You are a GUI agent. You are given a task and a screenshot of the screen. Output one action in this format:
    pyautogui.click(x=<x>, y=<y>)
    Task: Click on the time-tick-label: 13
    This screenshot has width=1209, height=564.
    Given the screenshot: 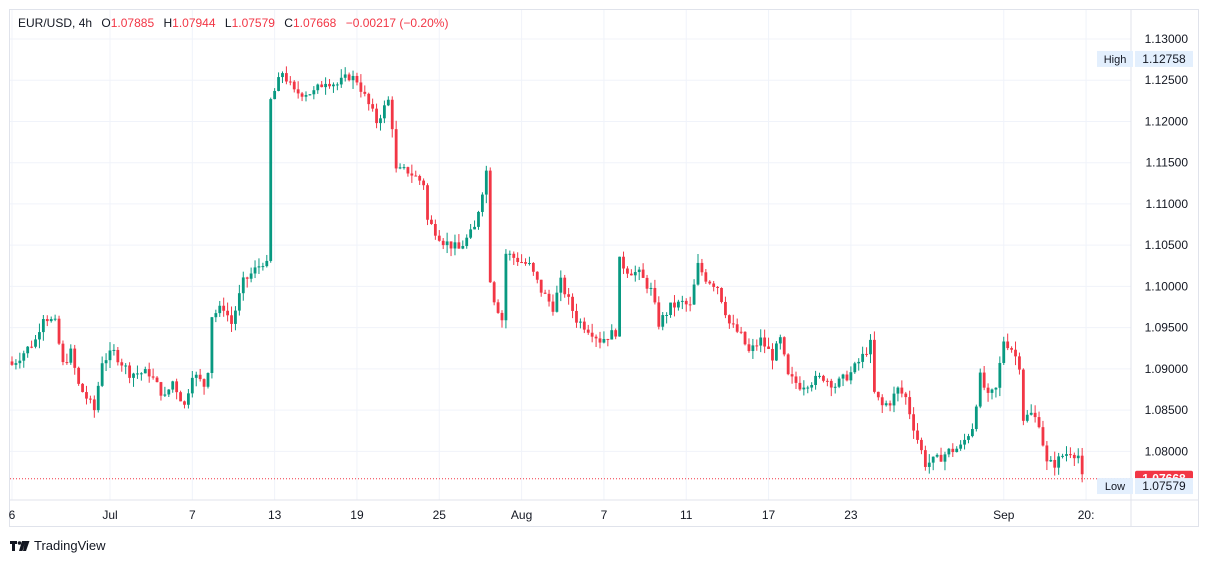 What is the action you would take?
    pyautogui.click(x=275, y=515)
    